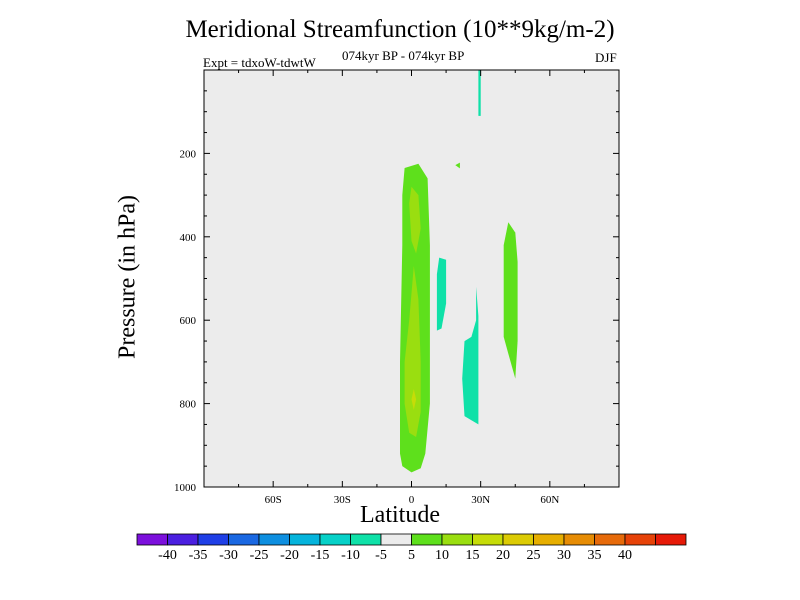 Image resolution: width=800 pixels, height=600 pixels. Describe the element at coordinates (350, 555) in the screenshot. I see `colorbar-label: -10` at that location.